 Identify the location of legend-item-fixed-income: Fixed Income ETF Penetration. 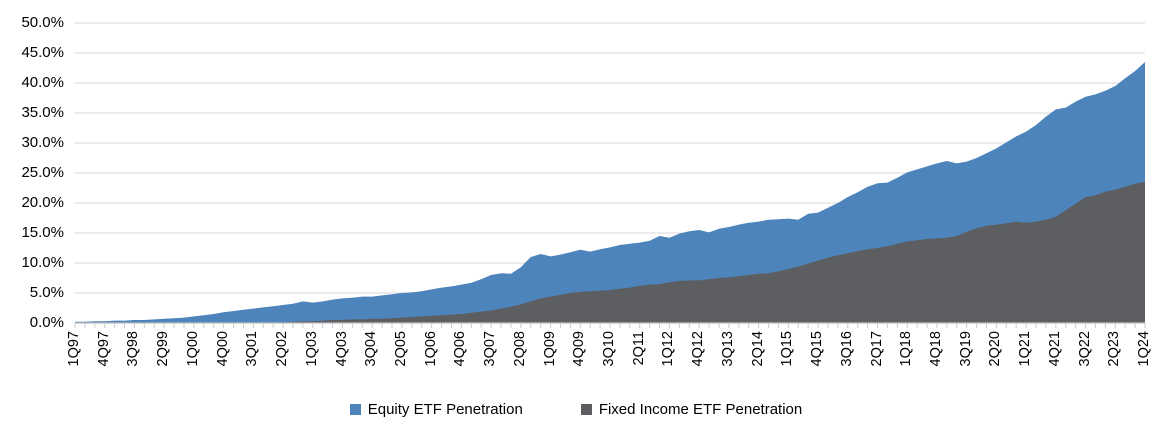
(691, 409).